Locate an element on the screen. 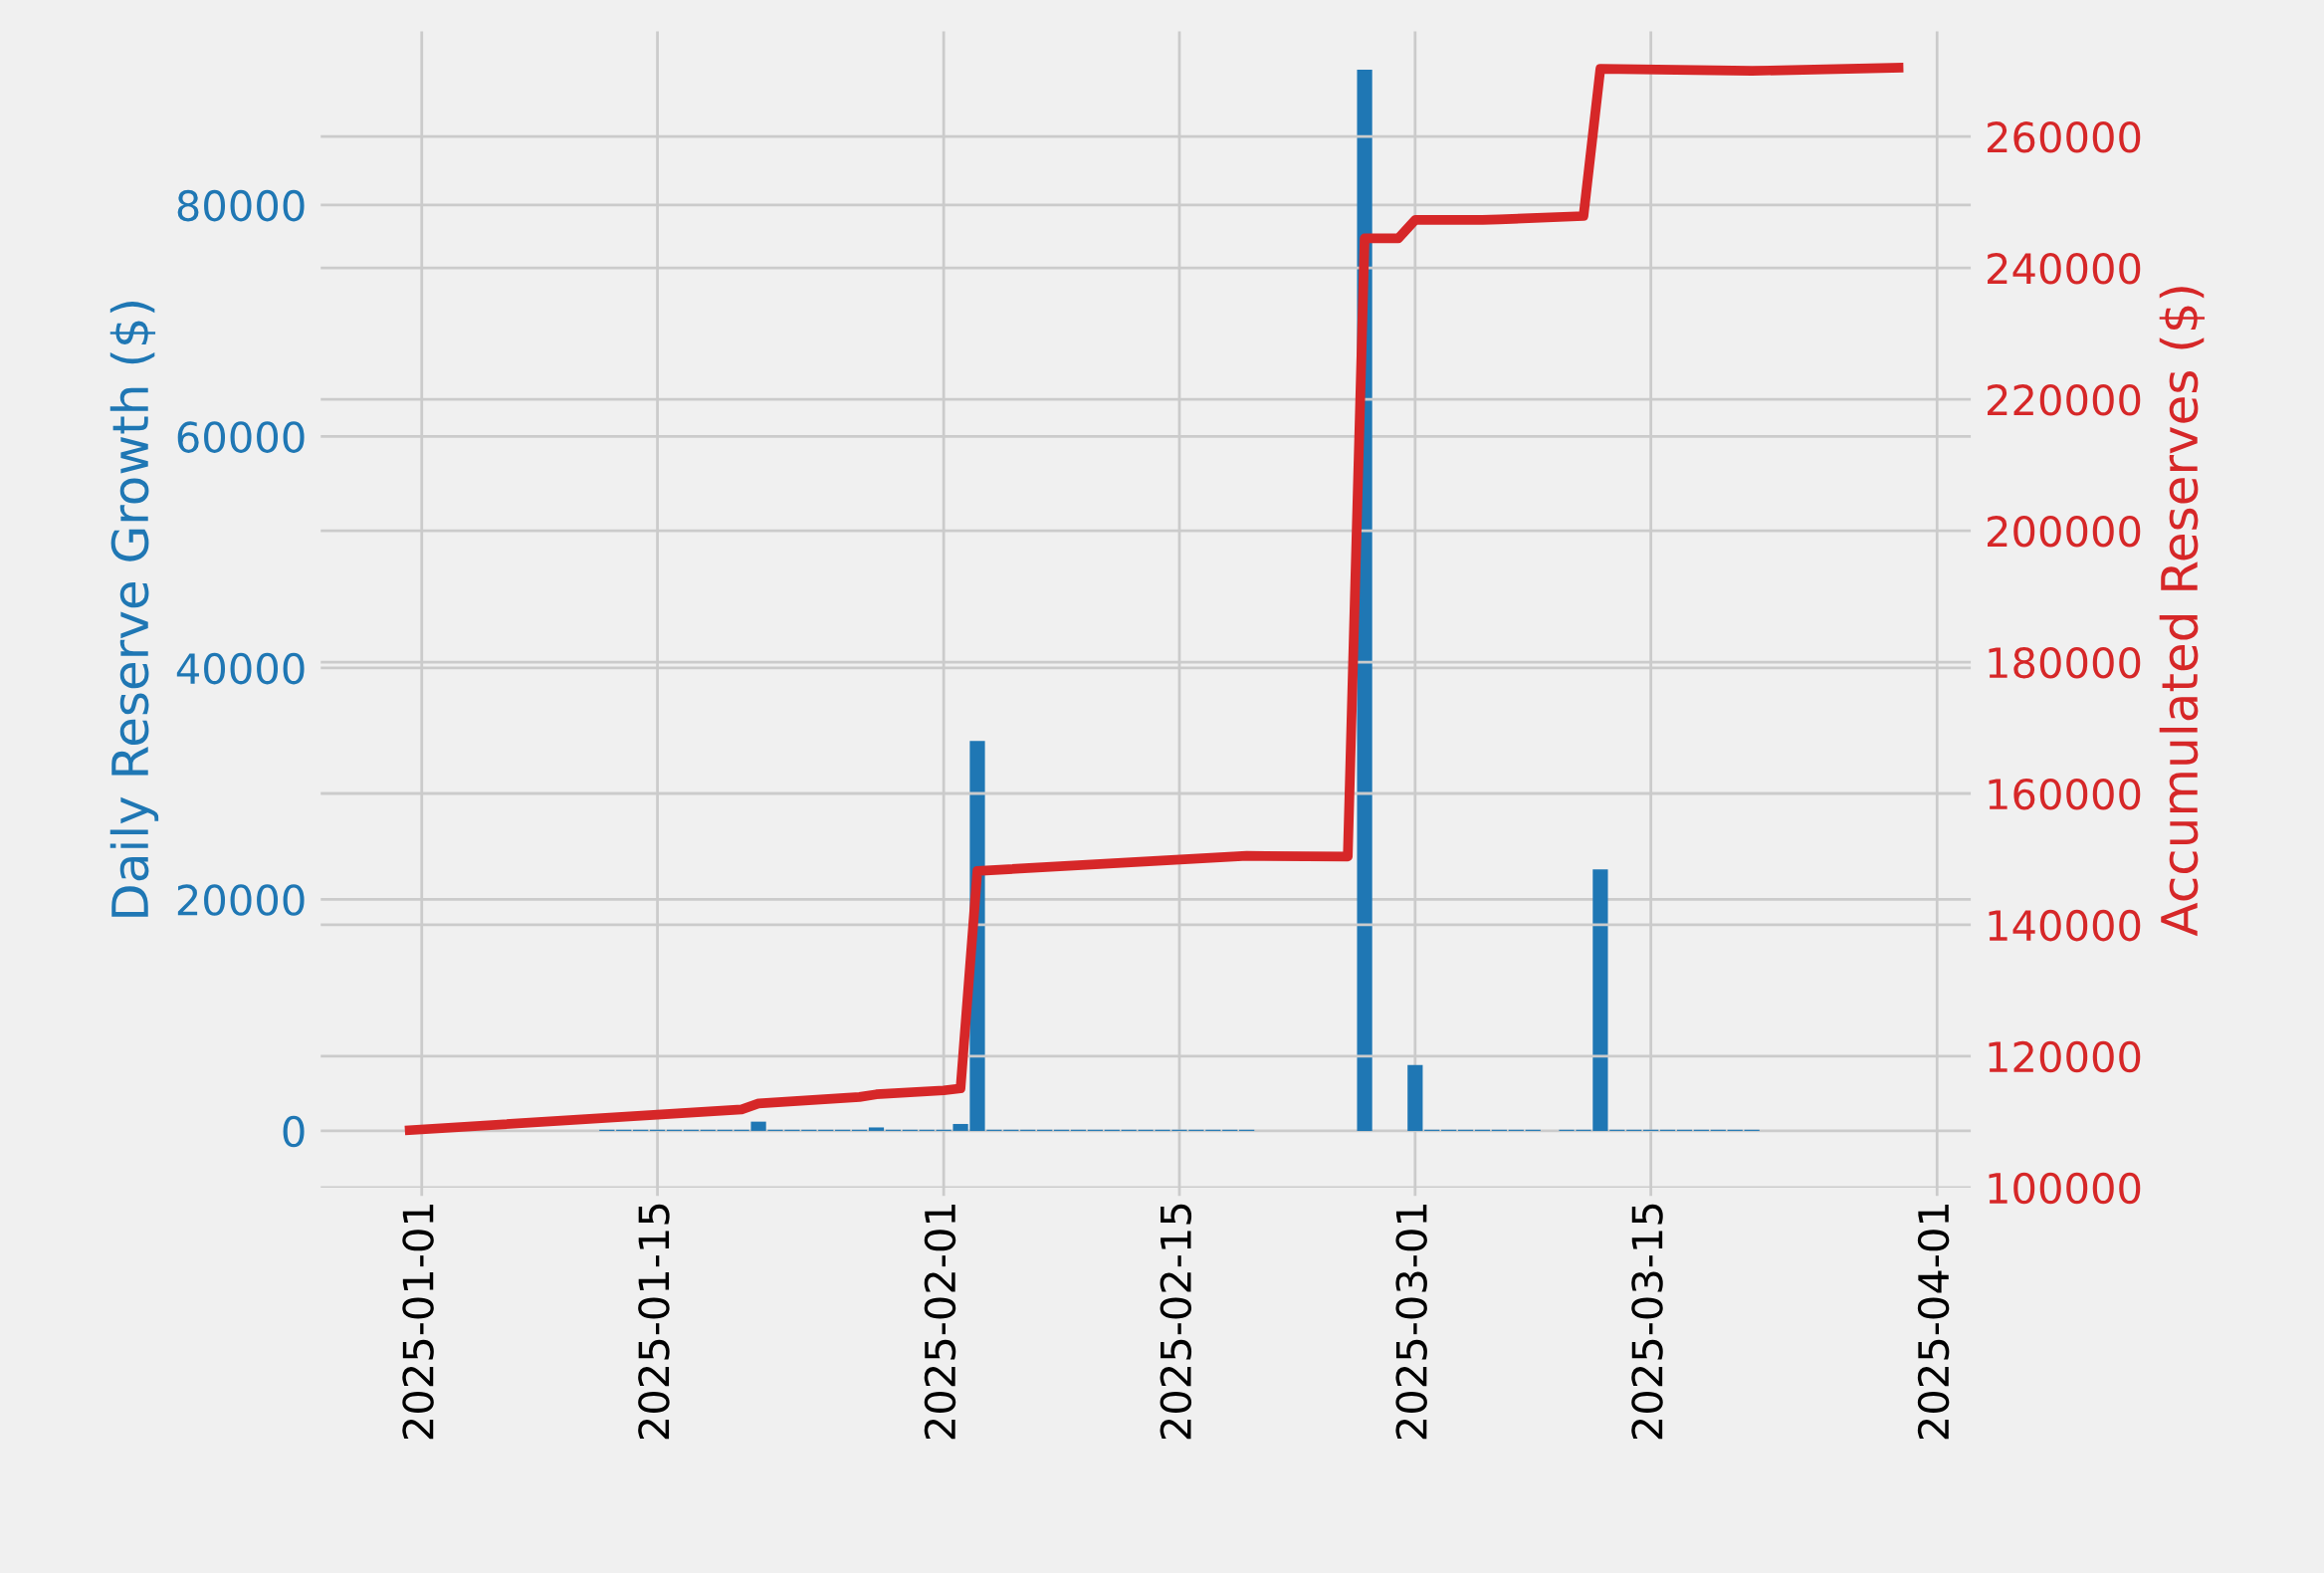 The width and height of the screenshot is (2324, 1573). x-tick-label: 2025-01-01 is located at coordinates (418, 1322).